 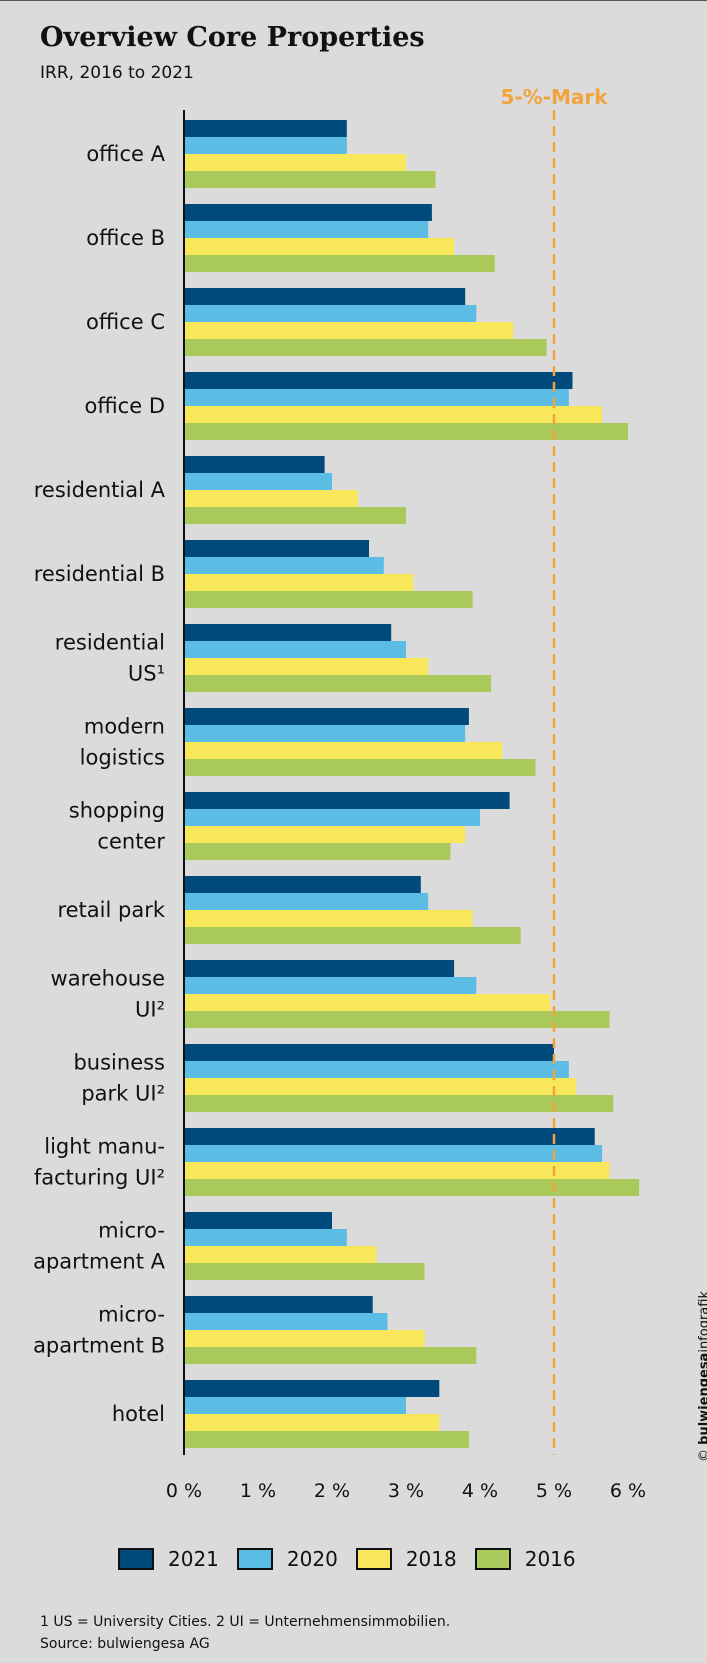 I want to click on x-tick-label: 6 %, so click(x=628, y=1491).